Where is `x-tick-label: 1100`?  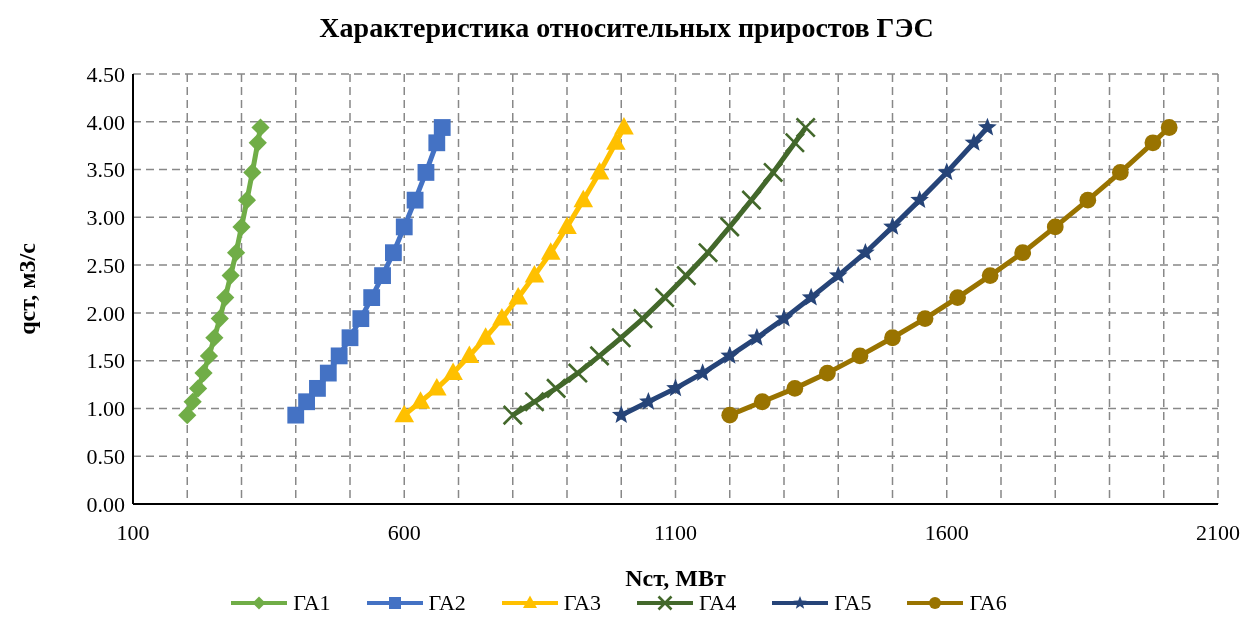 x-tick-label: 1100 is located at coordinates (675, 532).